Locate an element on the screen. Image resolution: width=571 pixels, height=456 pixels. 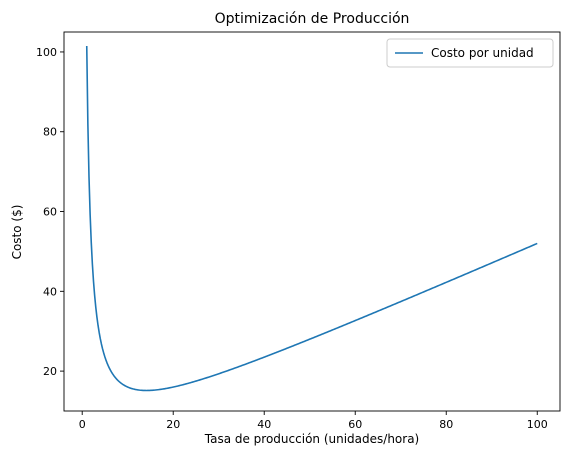
x-tick-label: 60 is located at coordinates (355, 424).